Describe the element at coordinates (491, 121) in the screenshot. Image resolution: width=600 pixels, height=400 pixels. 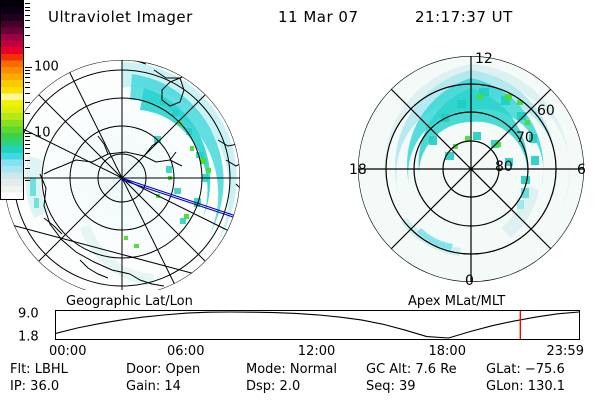
I see `aurora-bright-pixels-apex` at that location.